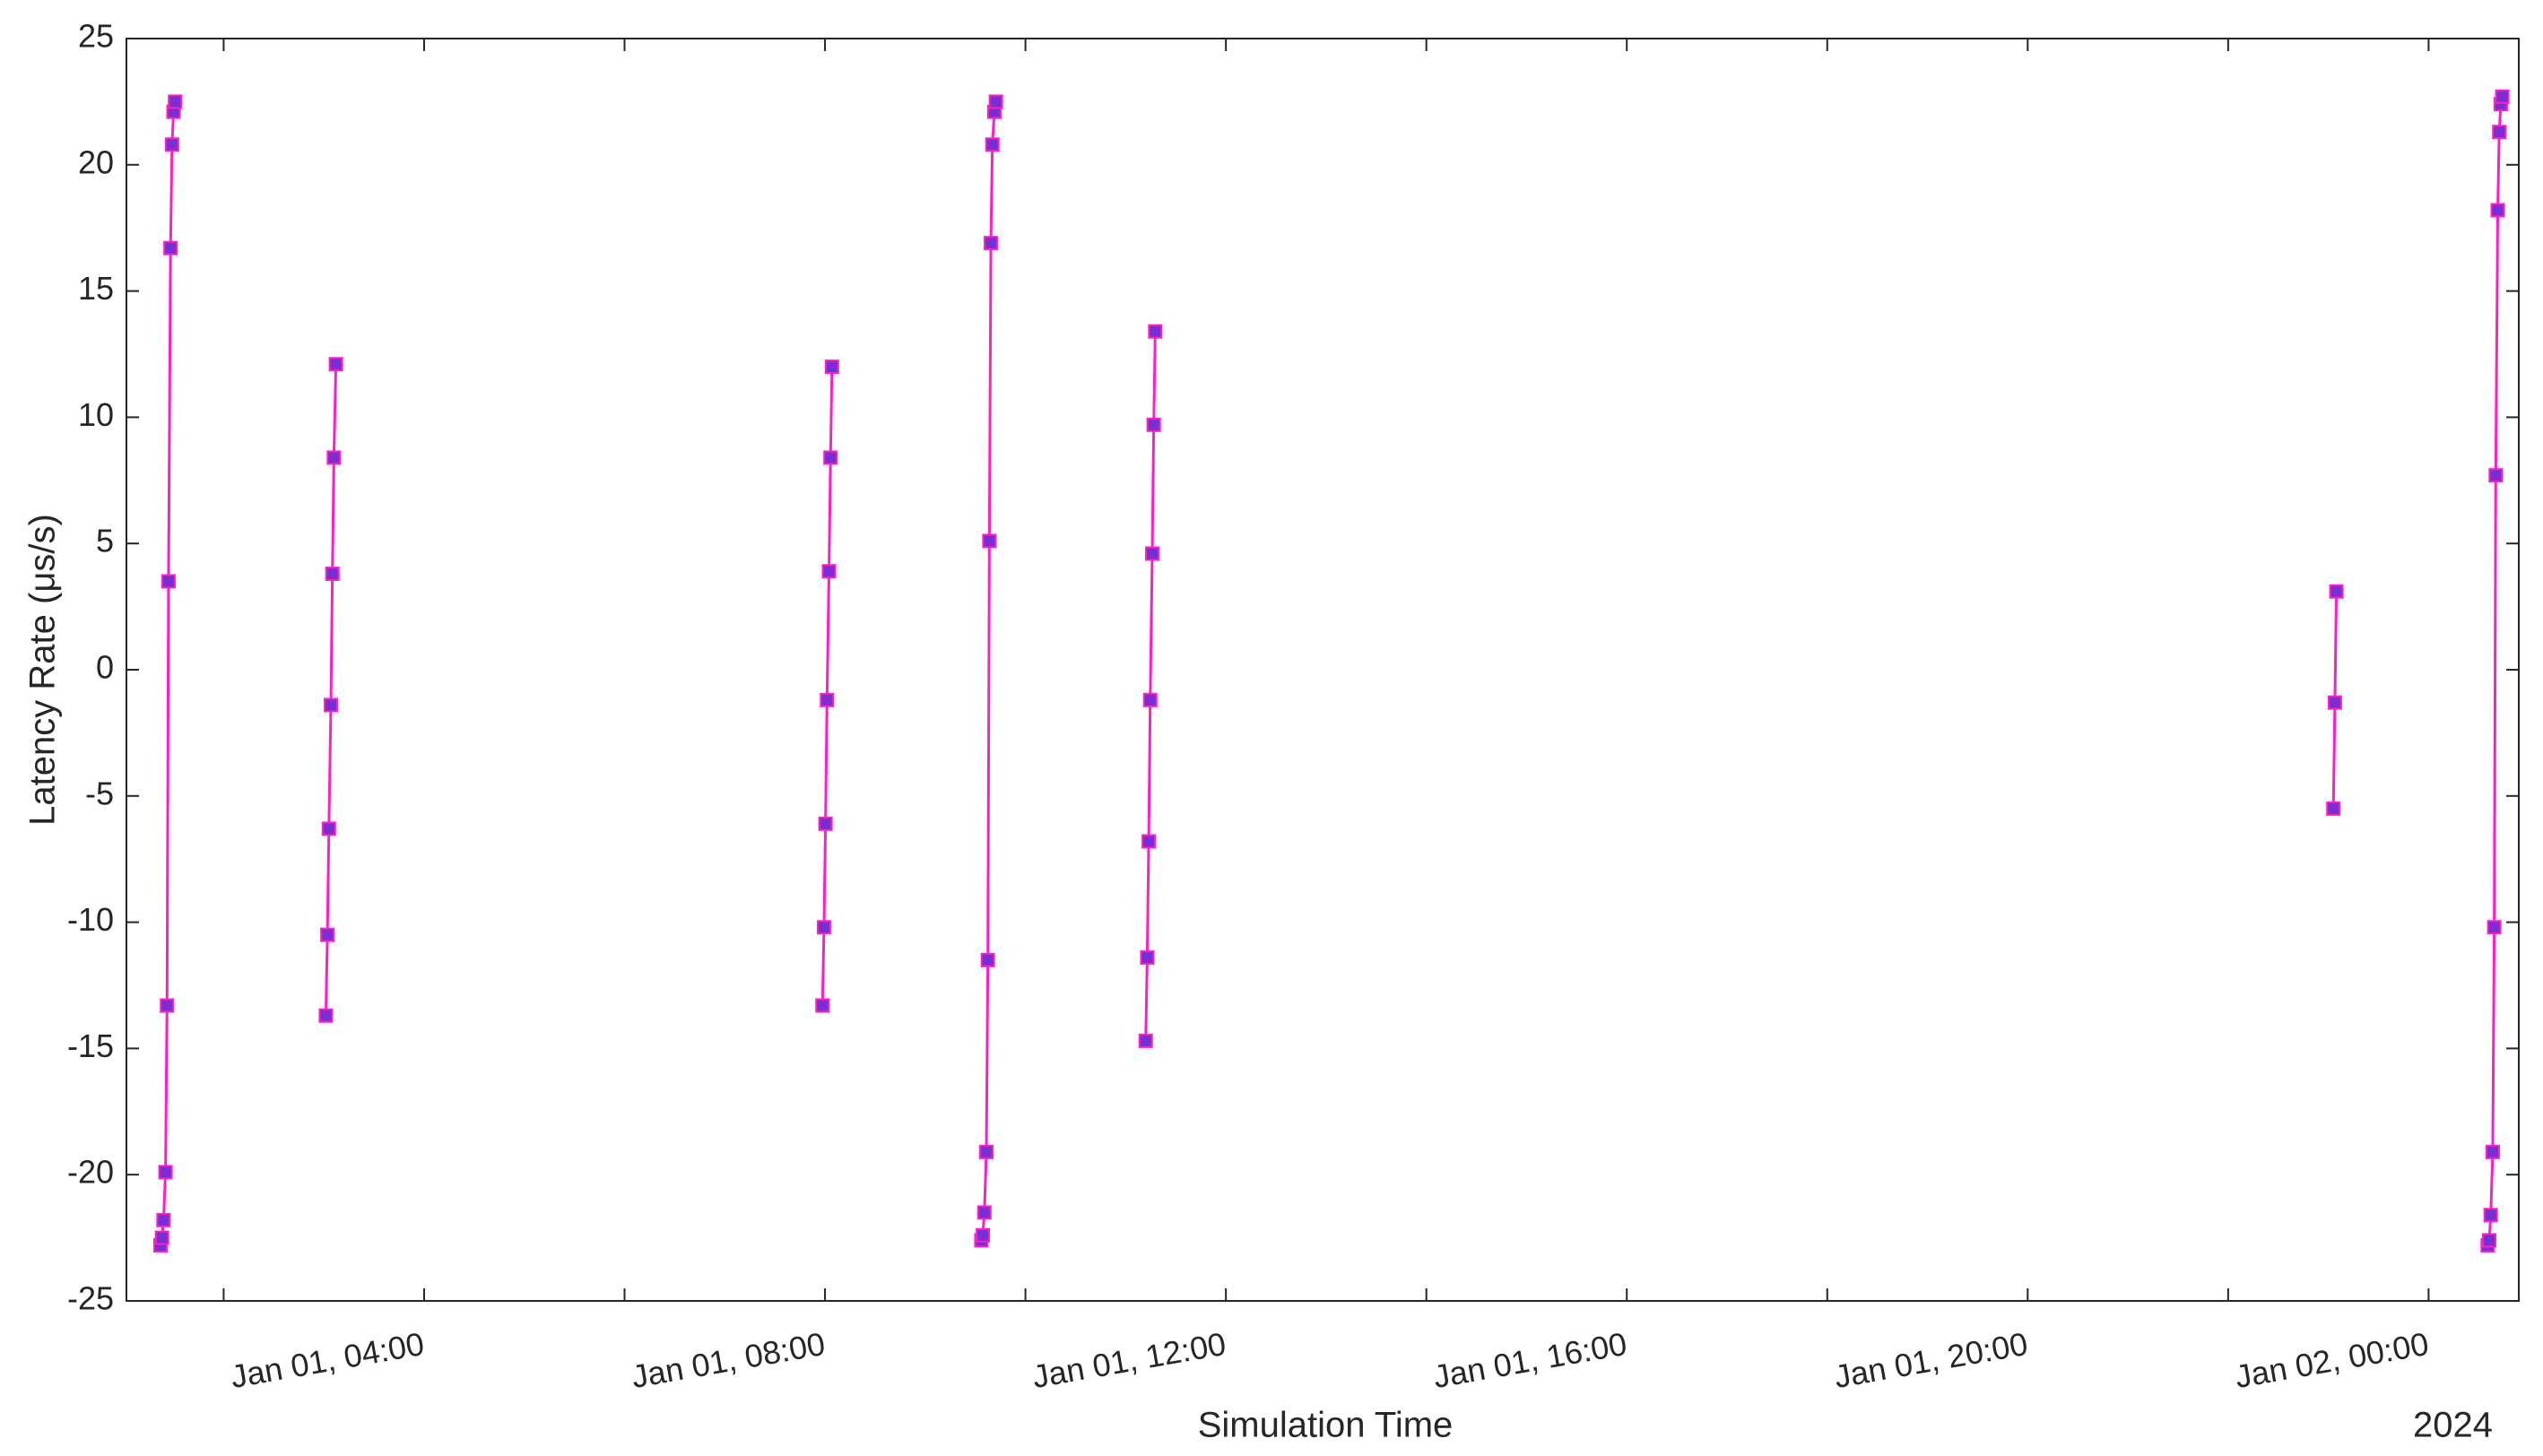  Describe the element at coordinates (1529, 1360) in the screenshot. I see `x-tick-label: Jan 01, 16:00` at that location.